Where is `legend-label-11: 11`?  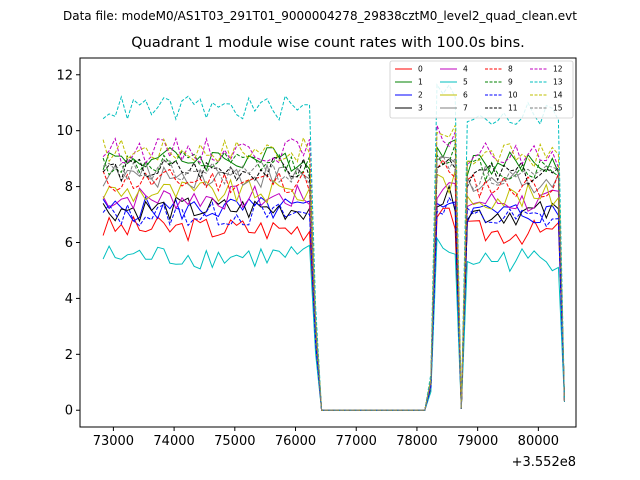 legend-label-11: 11 is located at coordinates (513, 108).